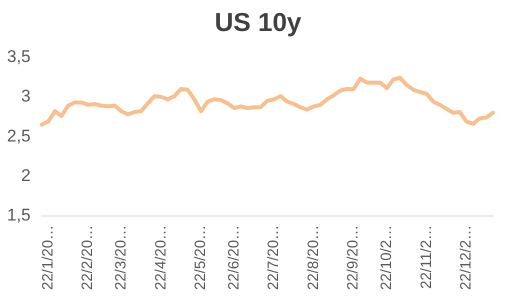  What do you see at coordinates (26, 96) in the screenshot?
I see `y-tick-label: 3` at bounding box center [26, 96].